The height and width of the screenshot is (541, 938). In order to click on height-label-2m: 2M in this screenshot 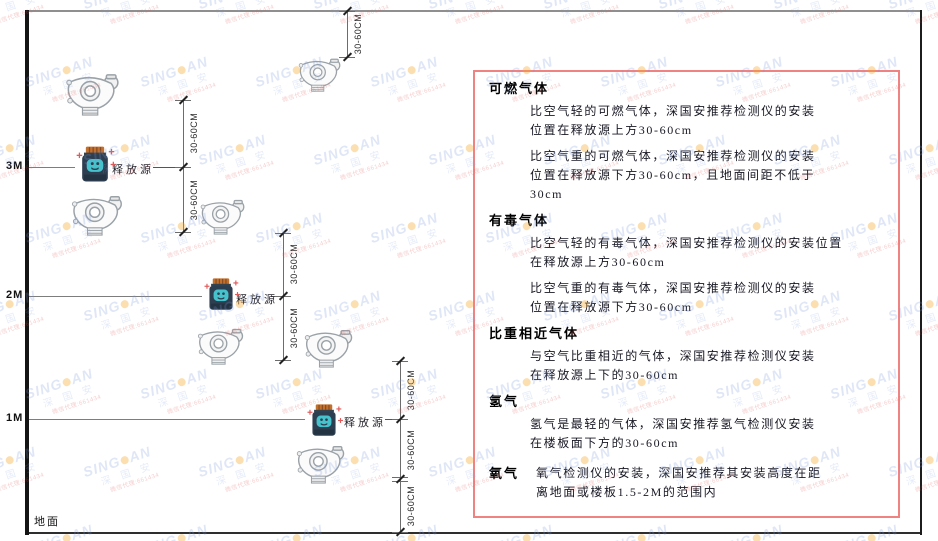, I will do `click(15, 295)`.